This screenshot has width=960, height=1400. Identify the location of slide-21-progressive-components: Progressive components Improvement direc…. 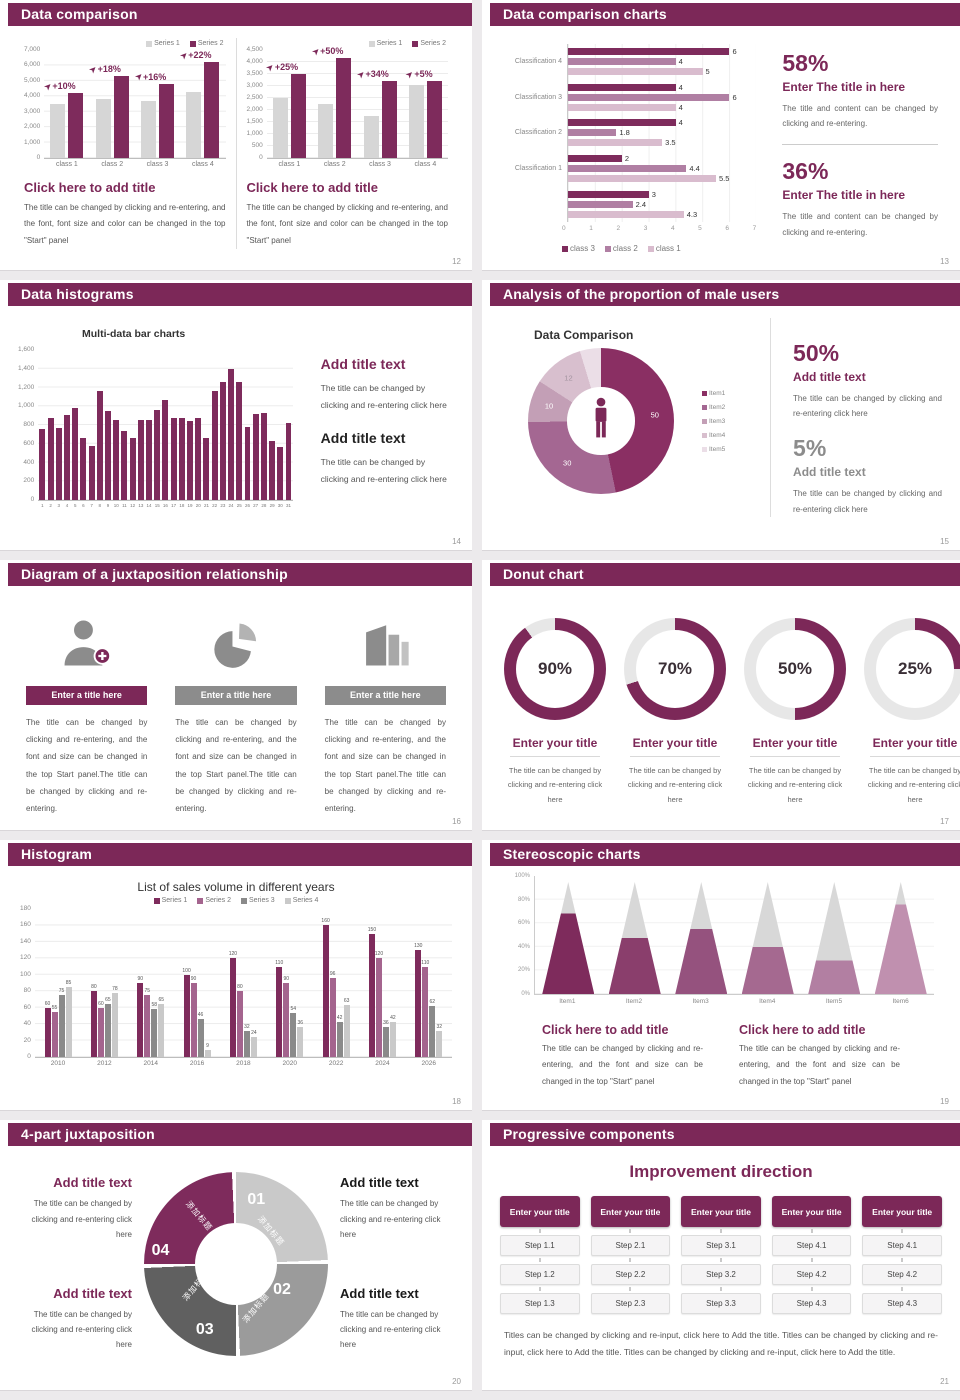
(721, 1255).